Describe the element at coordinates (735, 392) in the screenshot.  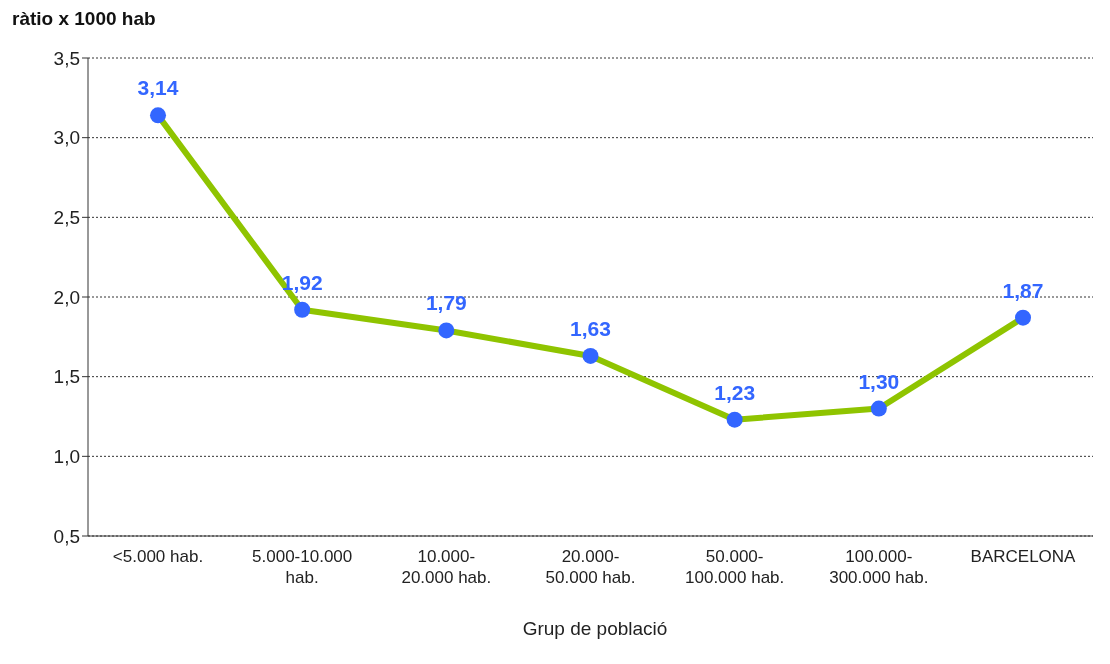
I see `data-label: 1,23` at that location.